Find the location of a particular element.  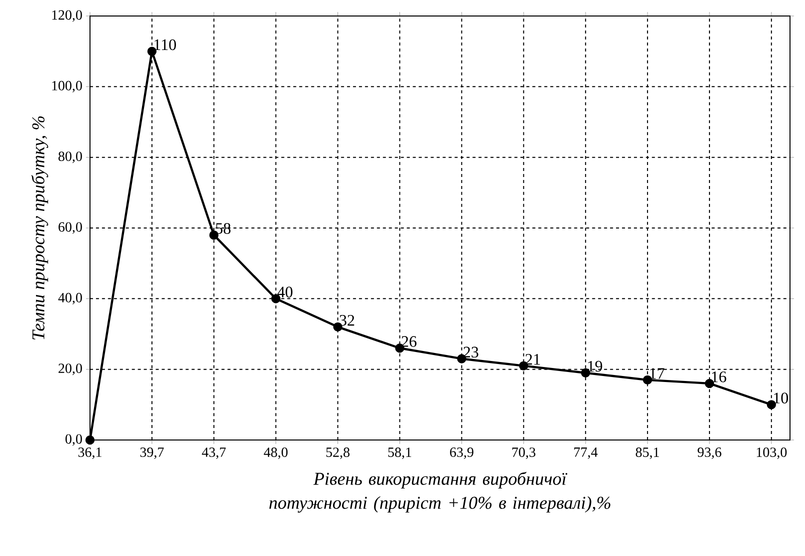

data-label: 110 is located at coordinates (165, 44).